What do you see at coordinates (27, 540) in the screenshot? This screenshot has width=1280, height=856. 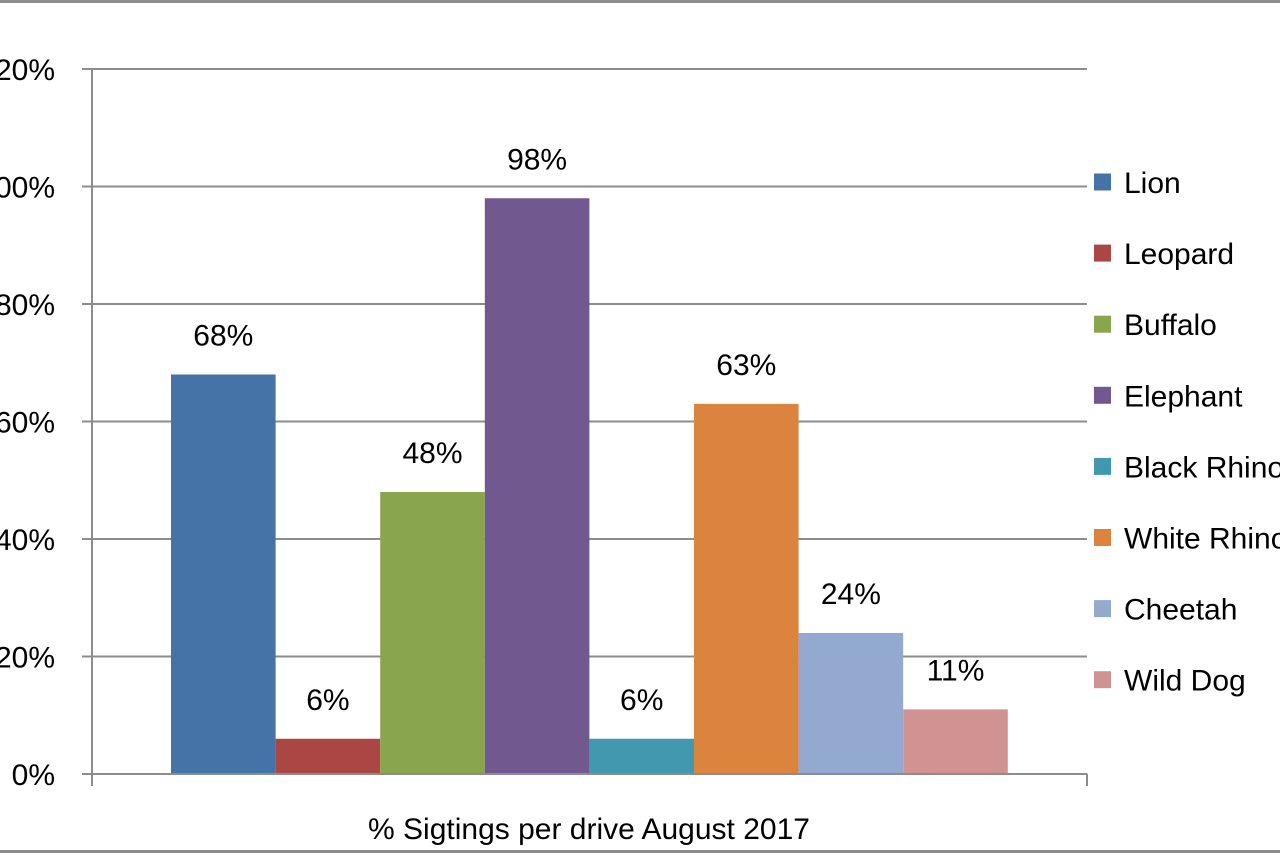 I see `y-tick-label: 40%` at bounding box center [27, 540].